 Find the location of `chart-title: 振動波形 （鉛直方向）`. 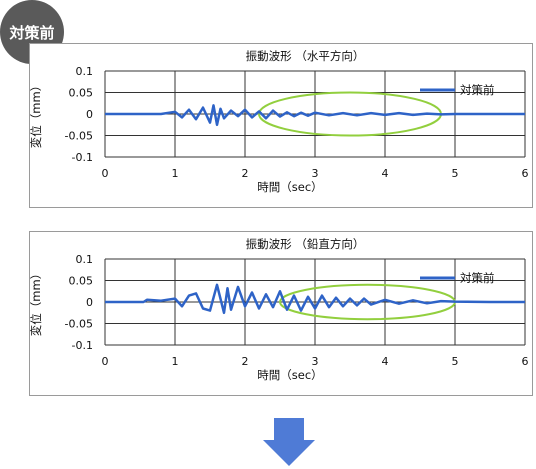

chart-title: 振動波形 （鉛直方向） is located at coordinates (305, 244).